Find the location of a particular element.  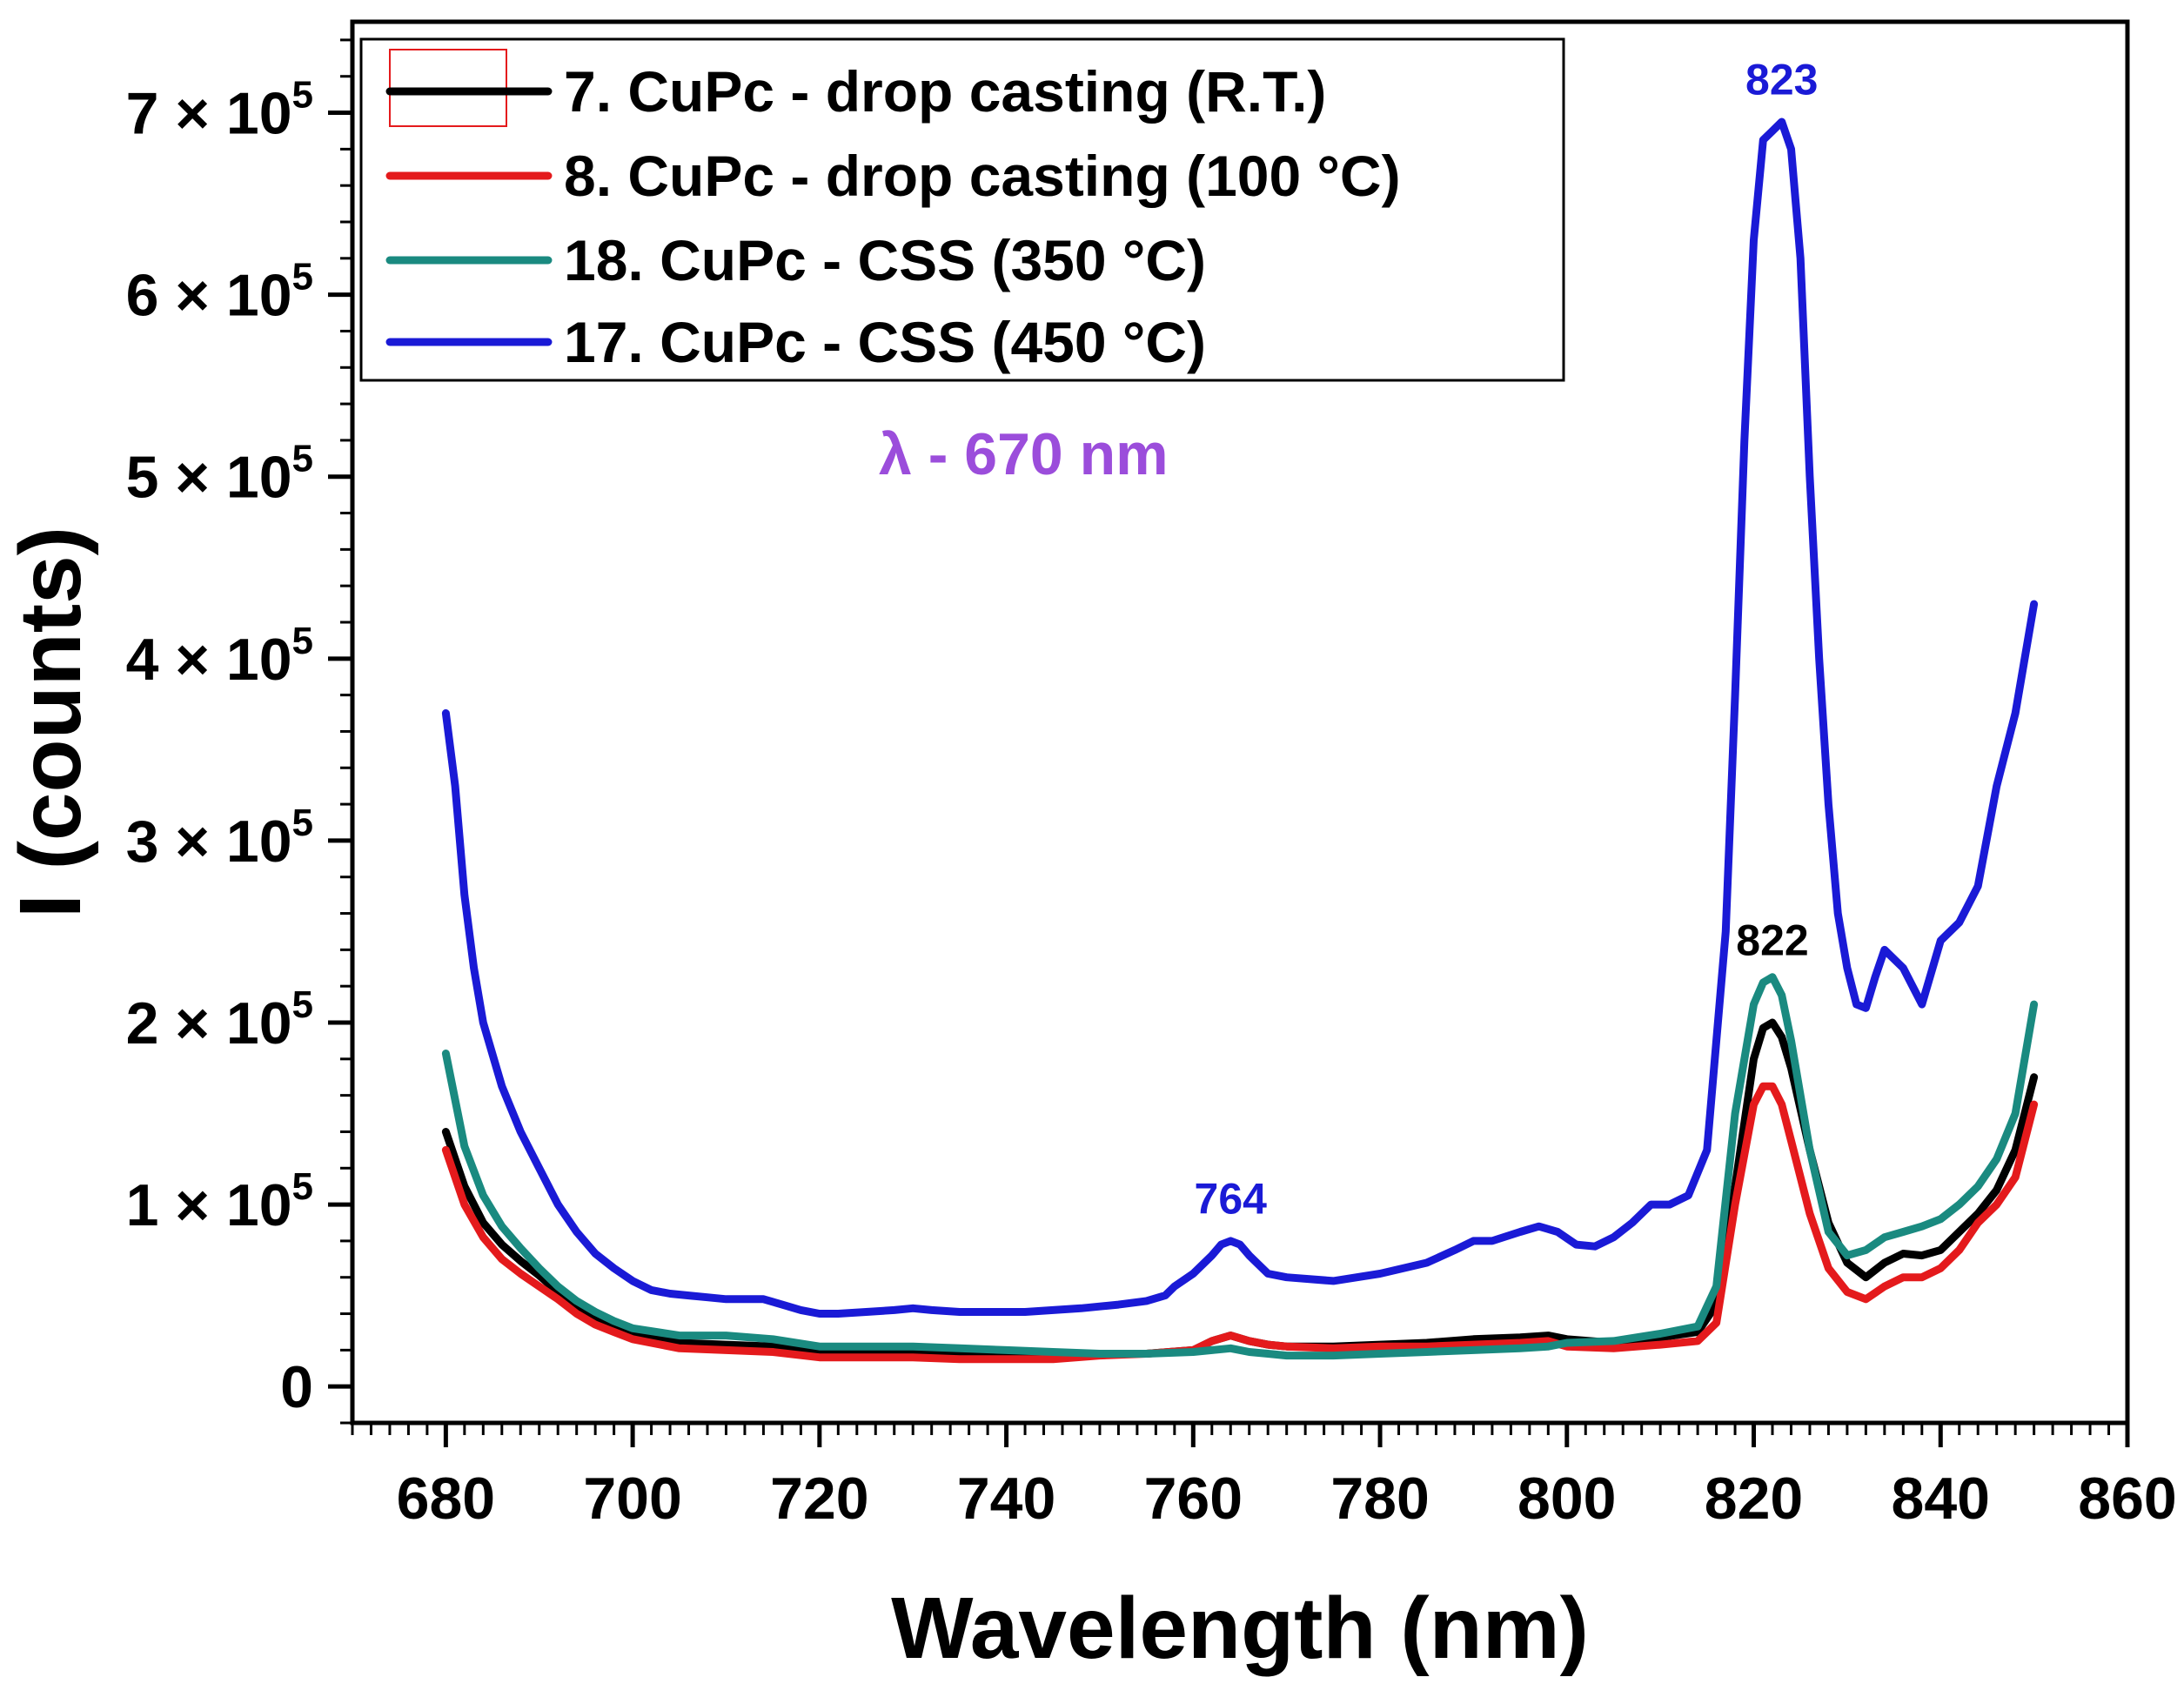

legend-label-1: 7. CuPc - drop casting (R.T.) is located at coordinates (945, 91).